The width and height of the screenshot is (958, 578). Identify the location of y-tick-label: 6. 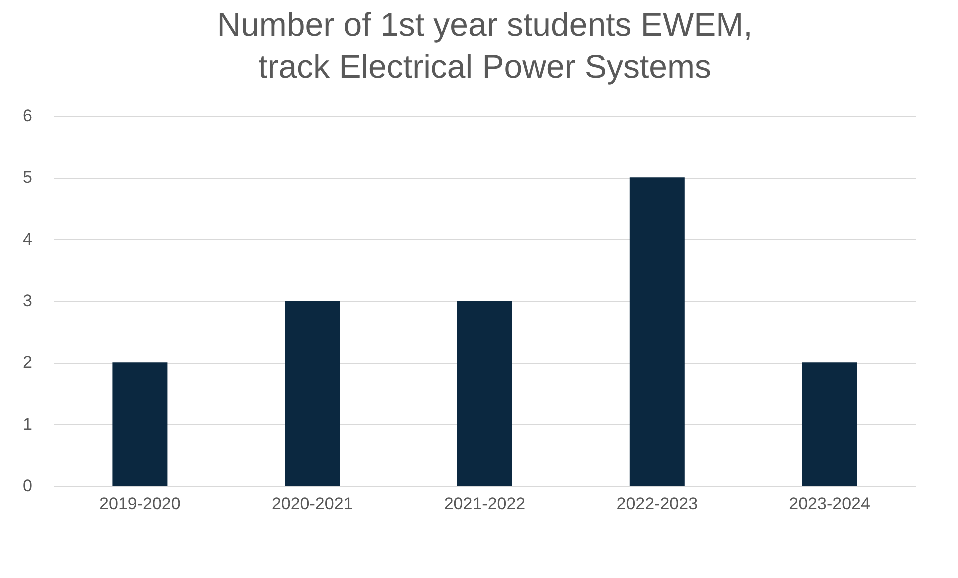
(27, 116).